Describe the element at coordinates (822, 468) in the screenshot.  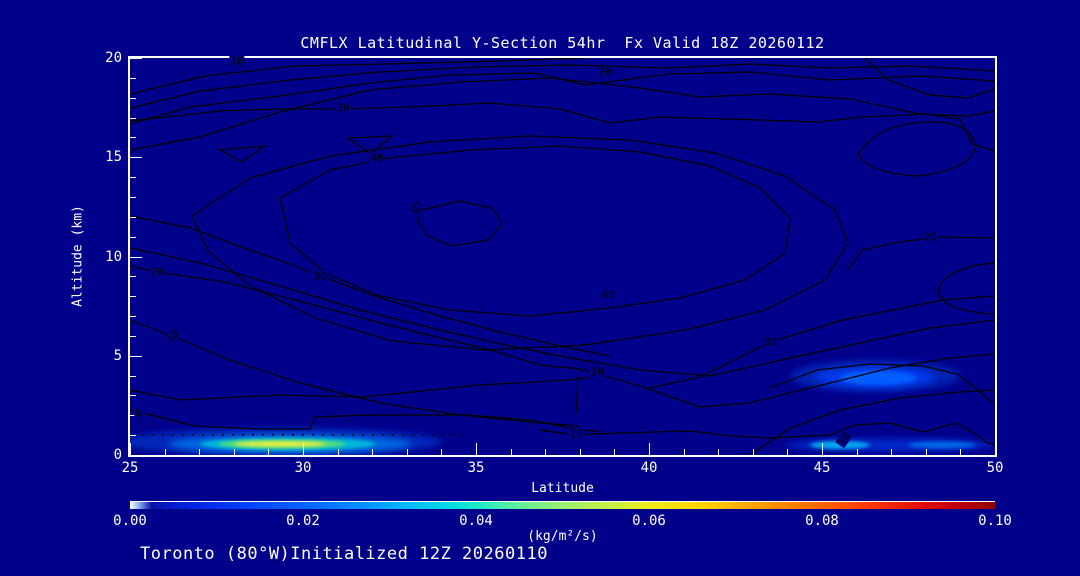
I see `x-tick-label: 45` at that location.